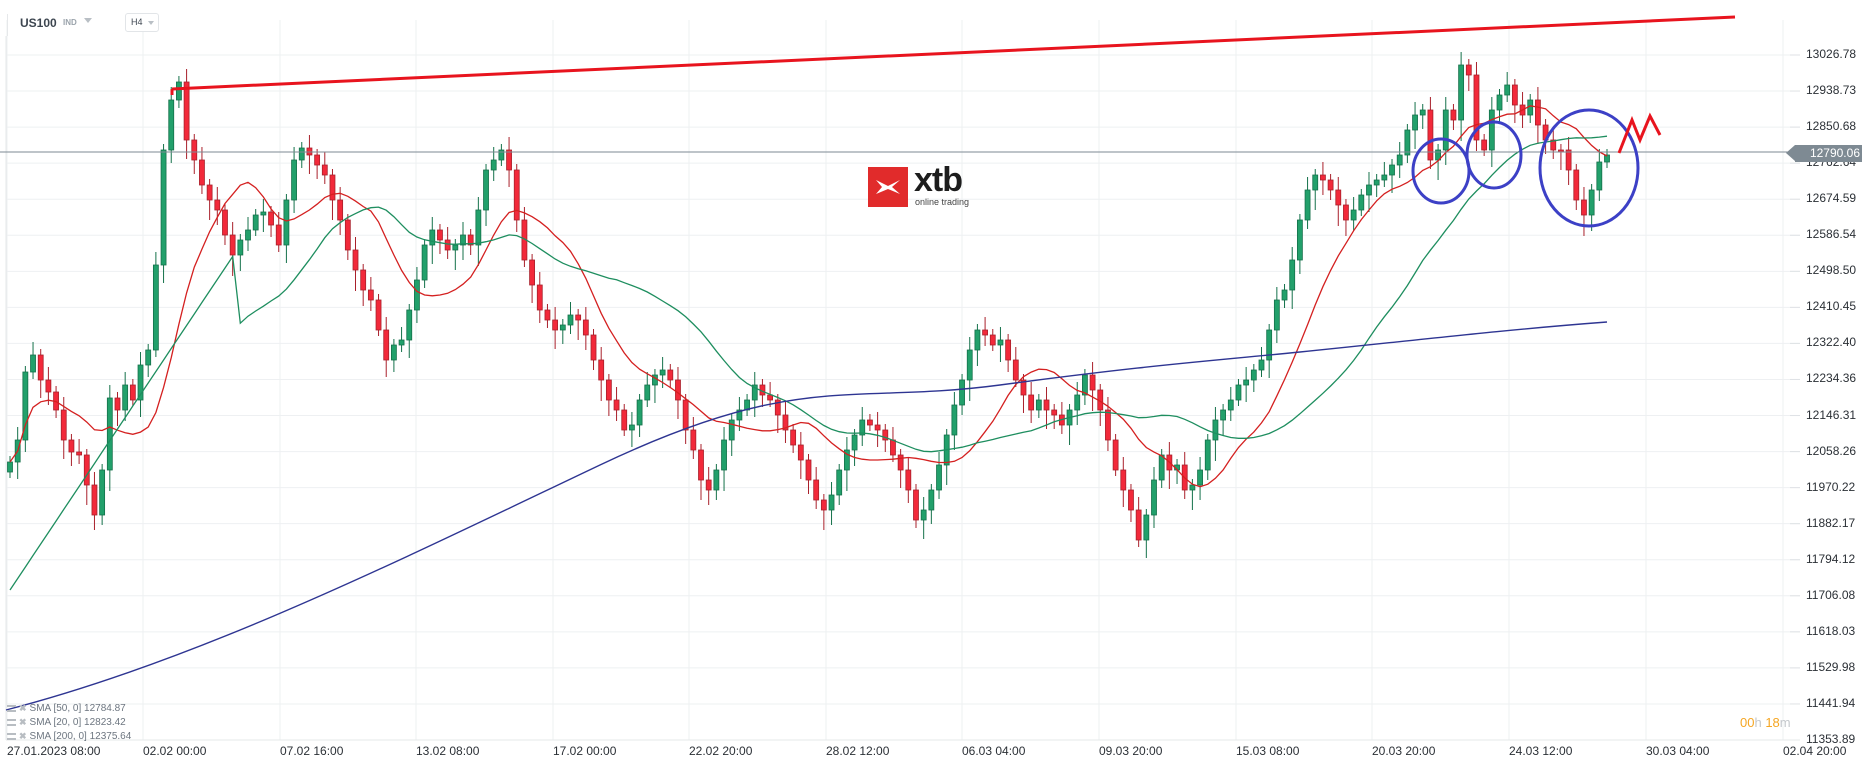 This screenshot has width=1866, height=767. Describe the element at coordinates (994, 751) in the screenshot. I see `time-tick-label: 06.03 04:00` at that location.